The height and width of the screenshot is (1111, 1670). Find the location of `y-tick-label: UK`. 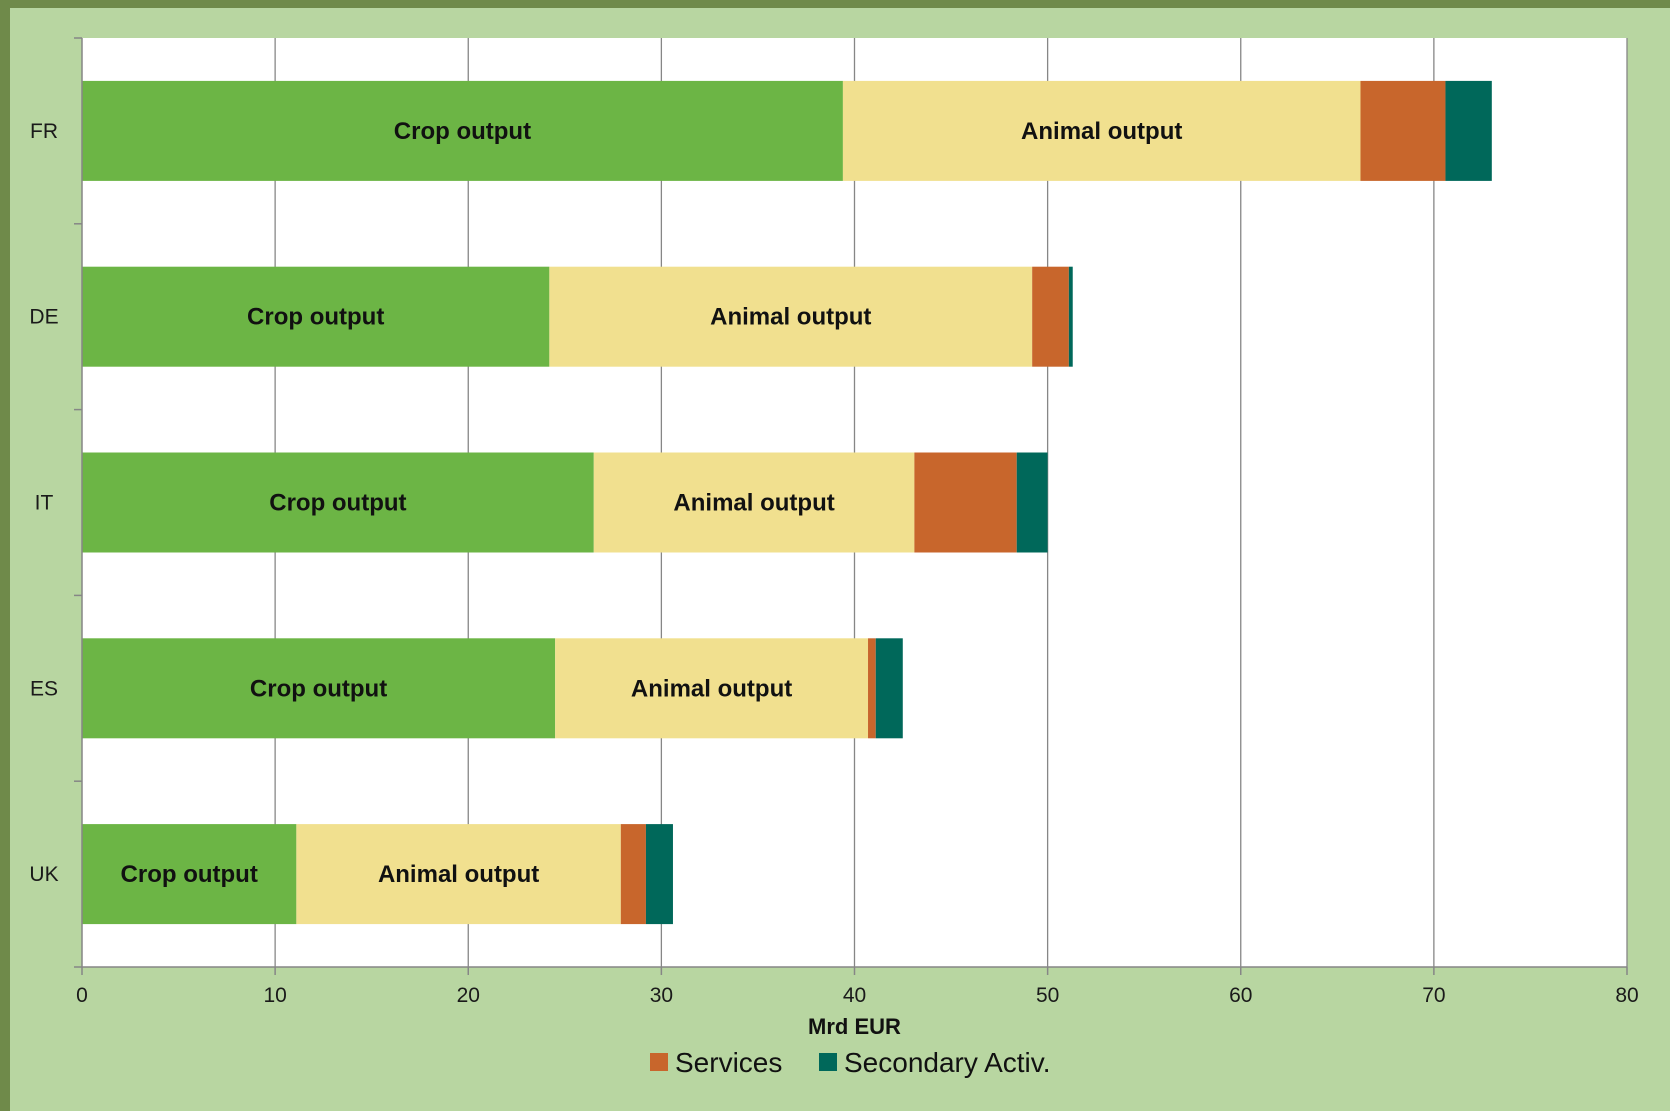

y-tick-label: UK is located at coordinates (43, 874).